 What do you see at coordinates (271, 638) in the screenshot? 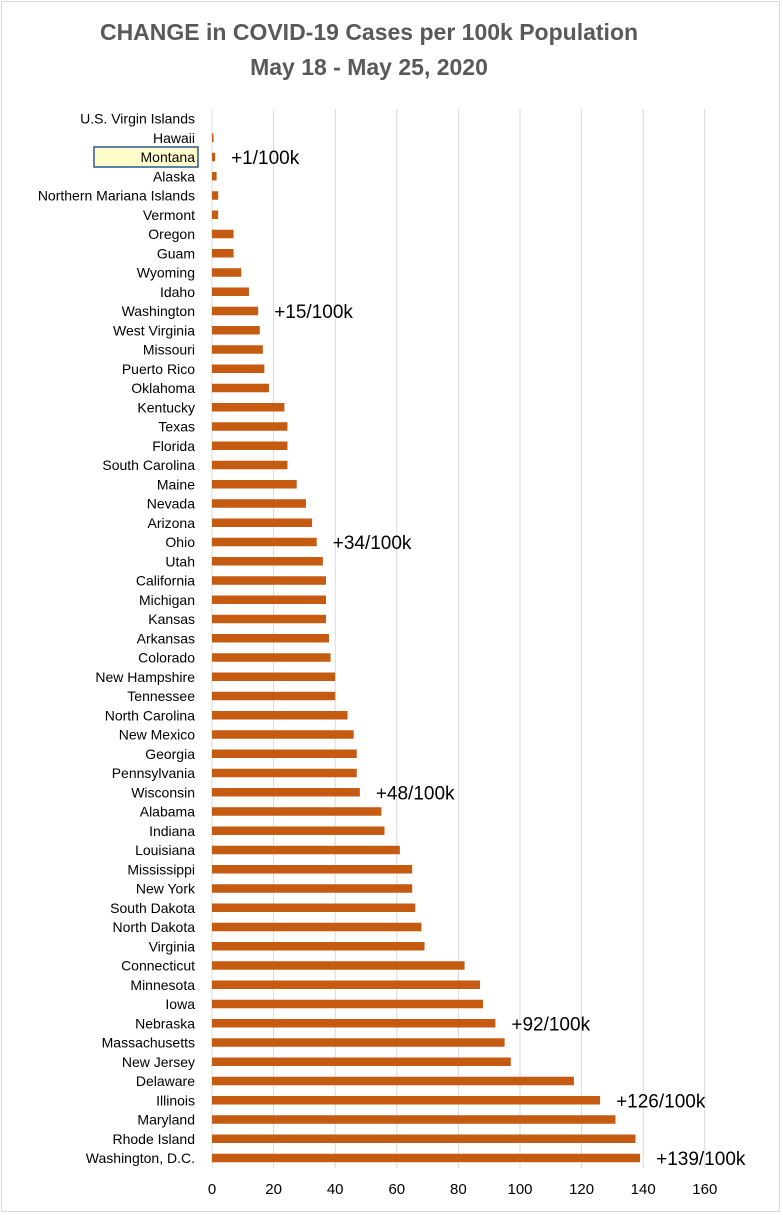
I see `bar-arkansas` at bounding box center [271, 638].